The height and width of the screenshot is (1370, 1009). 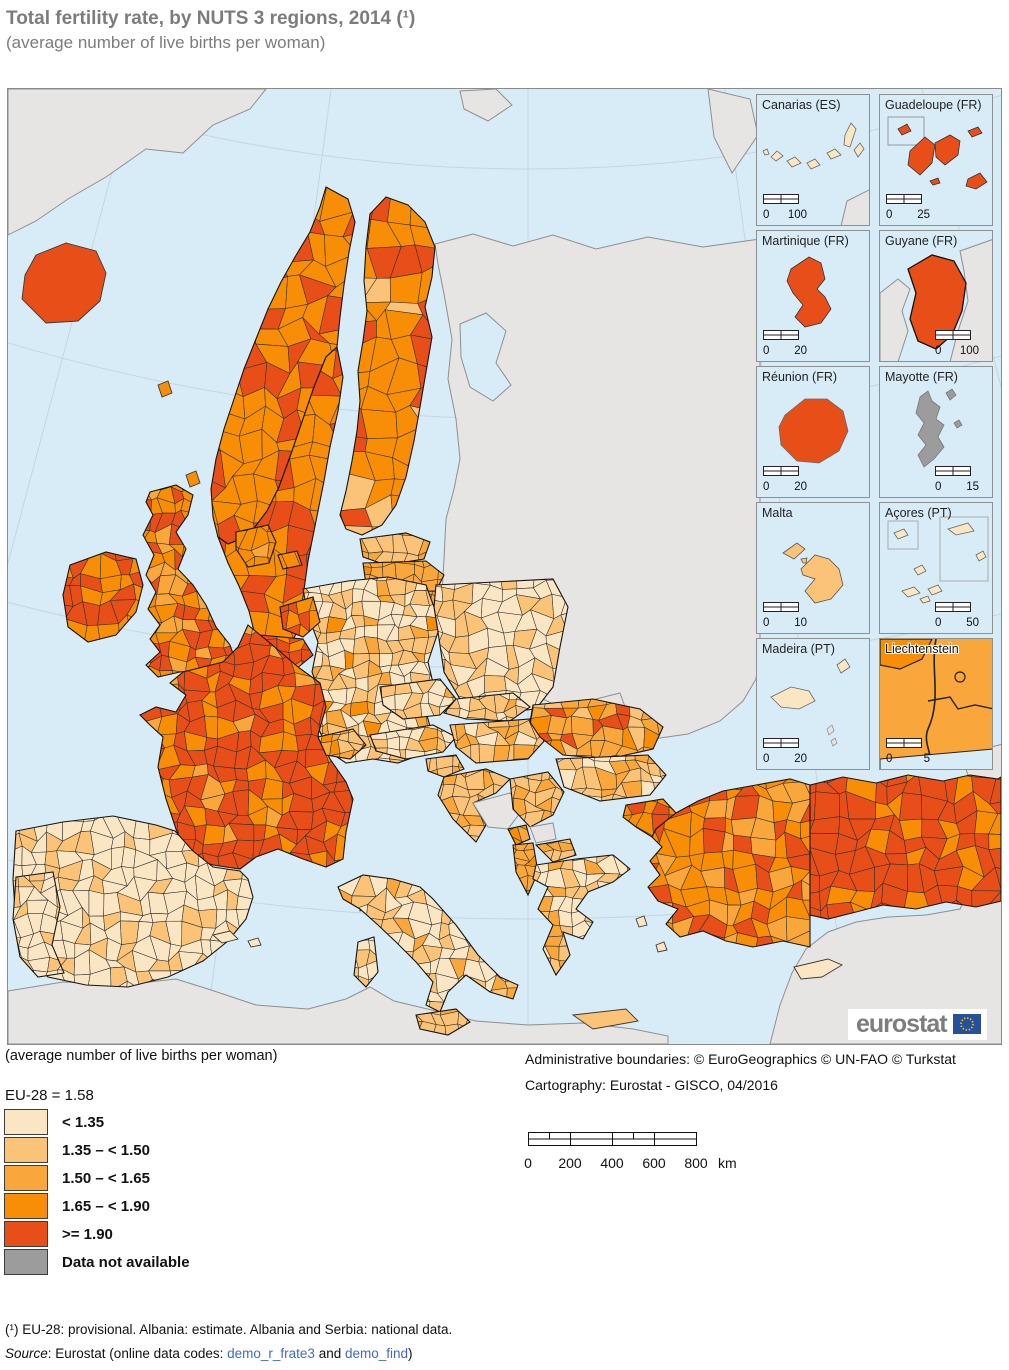 What do you see at coordinates (912, 206) in the screenshot?
I see `inset-scalebar: 0 25` at bounding box center [912, 206].